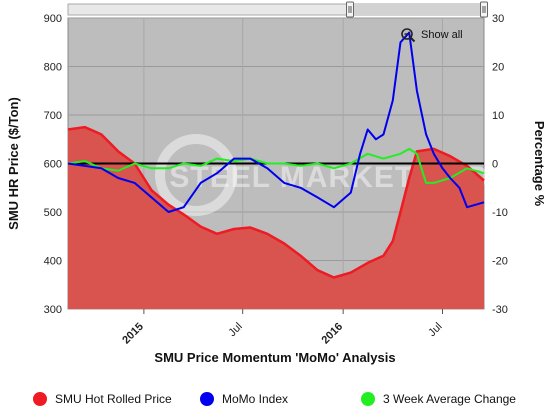 This screenshot has width=560, height=409. What do you see at coordinates (53, 19) in the screenshot?
I see `y-axis-tick-label: 900` at bounding box center [53, 19].